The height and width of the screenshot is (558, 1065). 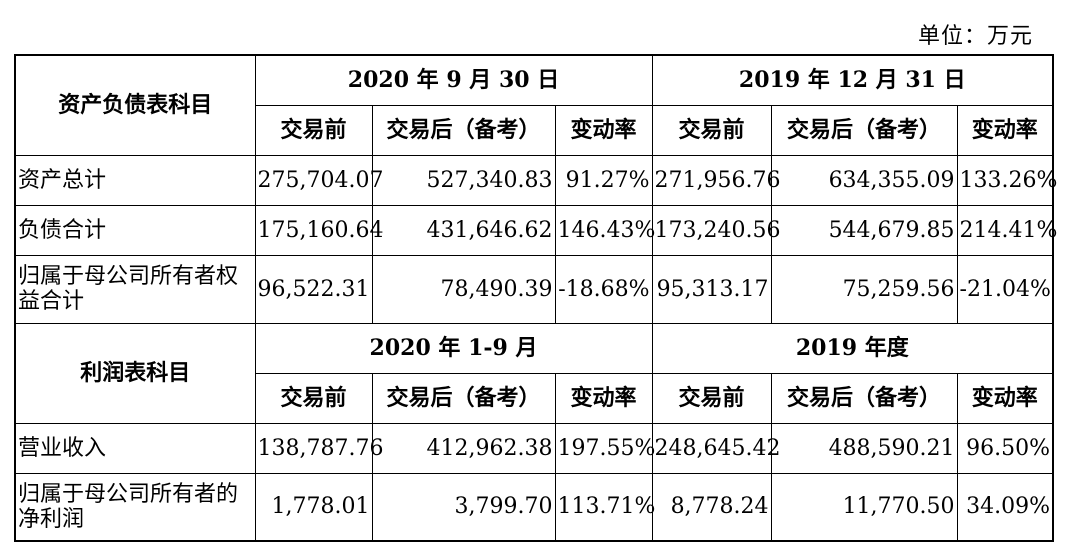 I want to click on cell-value: 34.09%, so click(x=1005, y=507).